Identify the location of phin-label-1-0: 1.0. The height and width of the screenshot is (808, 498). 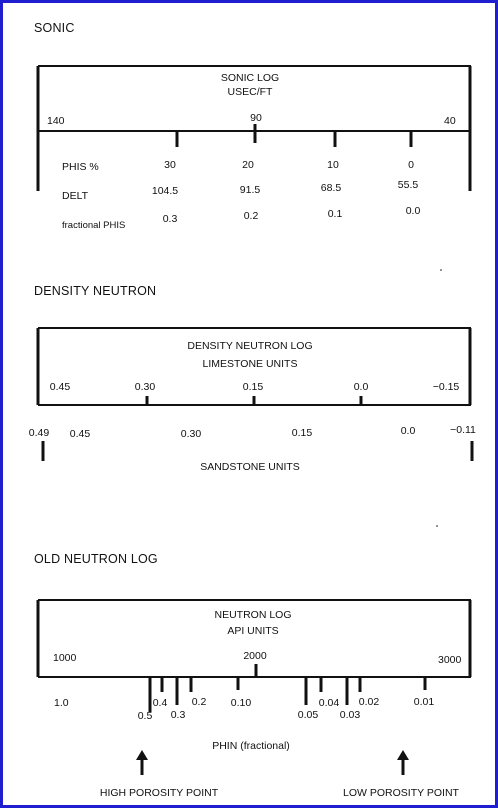
(61, 703).